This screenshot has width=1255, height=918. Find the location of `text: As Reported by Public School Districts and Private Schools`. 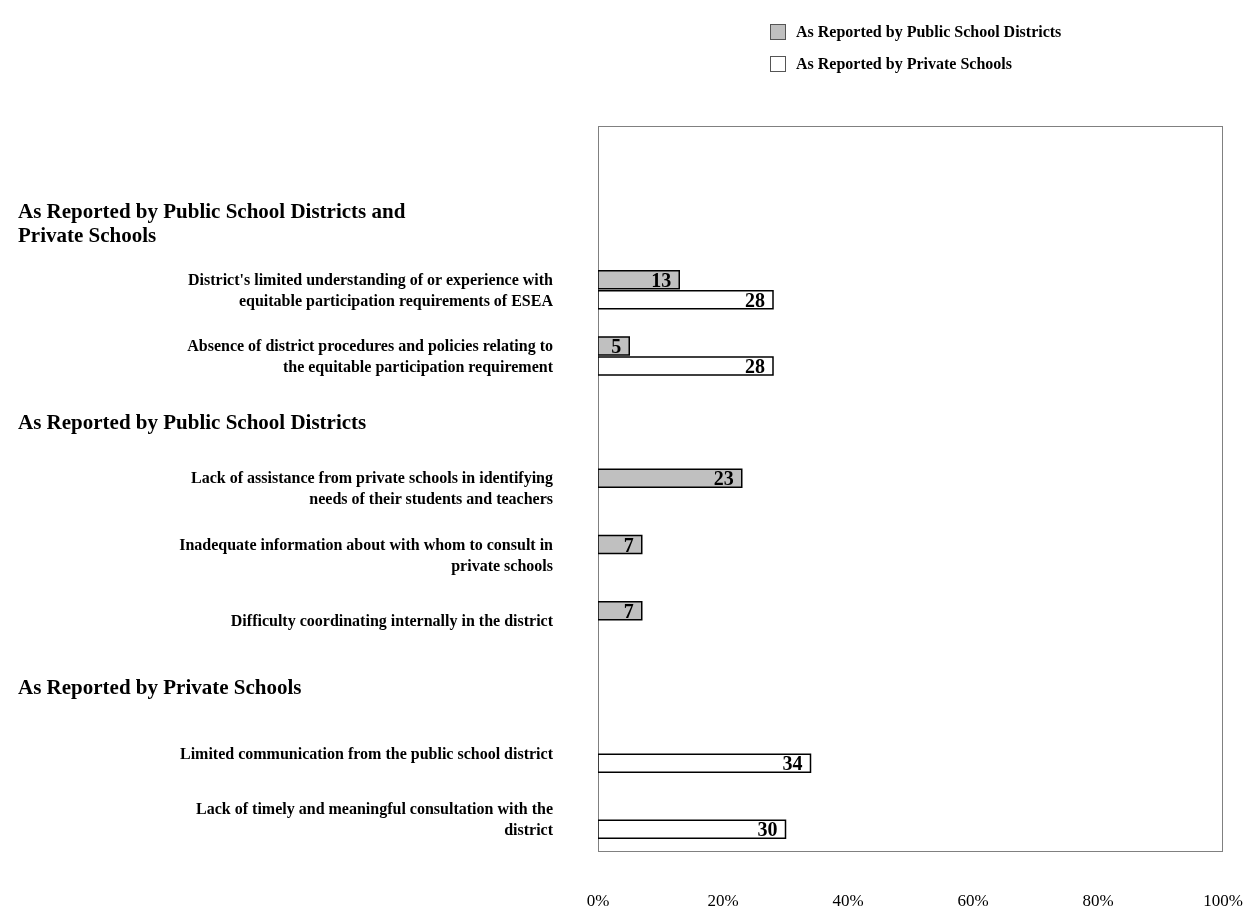

text: As Reported by Public School Districts and Private Schools is located at coordinates (212, 223).